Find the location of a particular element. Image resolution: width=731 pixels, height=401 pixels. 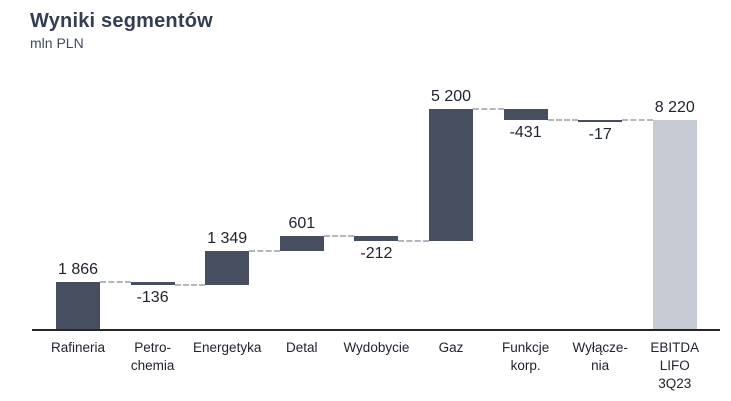

category-label-2: Energetyka is located at coordinates (227, 347).